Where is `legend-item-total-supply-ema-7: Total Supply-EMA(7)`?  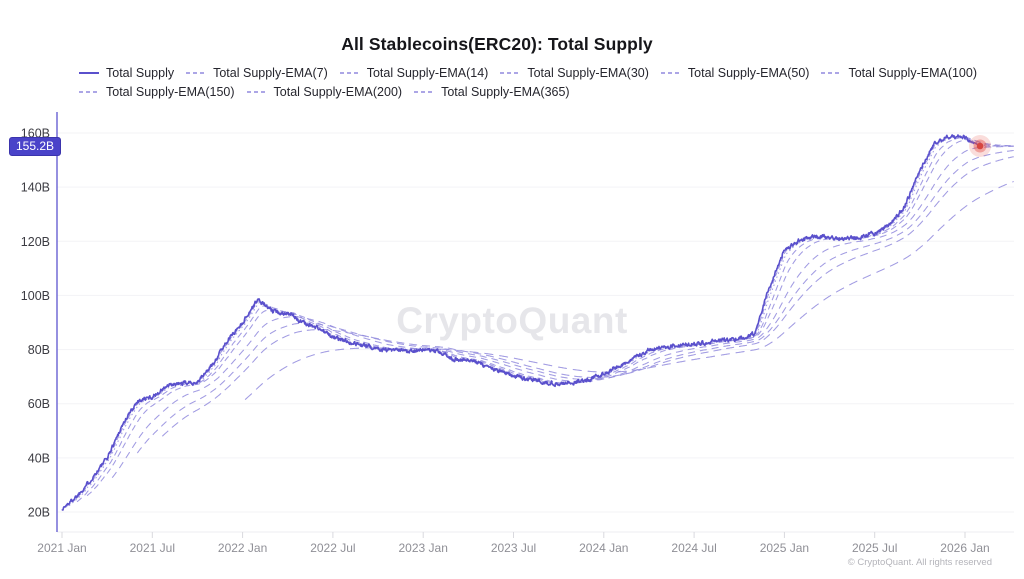 legend-item-total-supply-ema-7: Total Supply-EMA(7) is located at coordinates (256, 73).